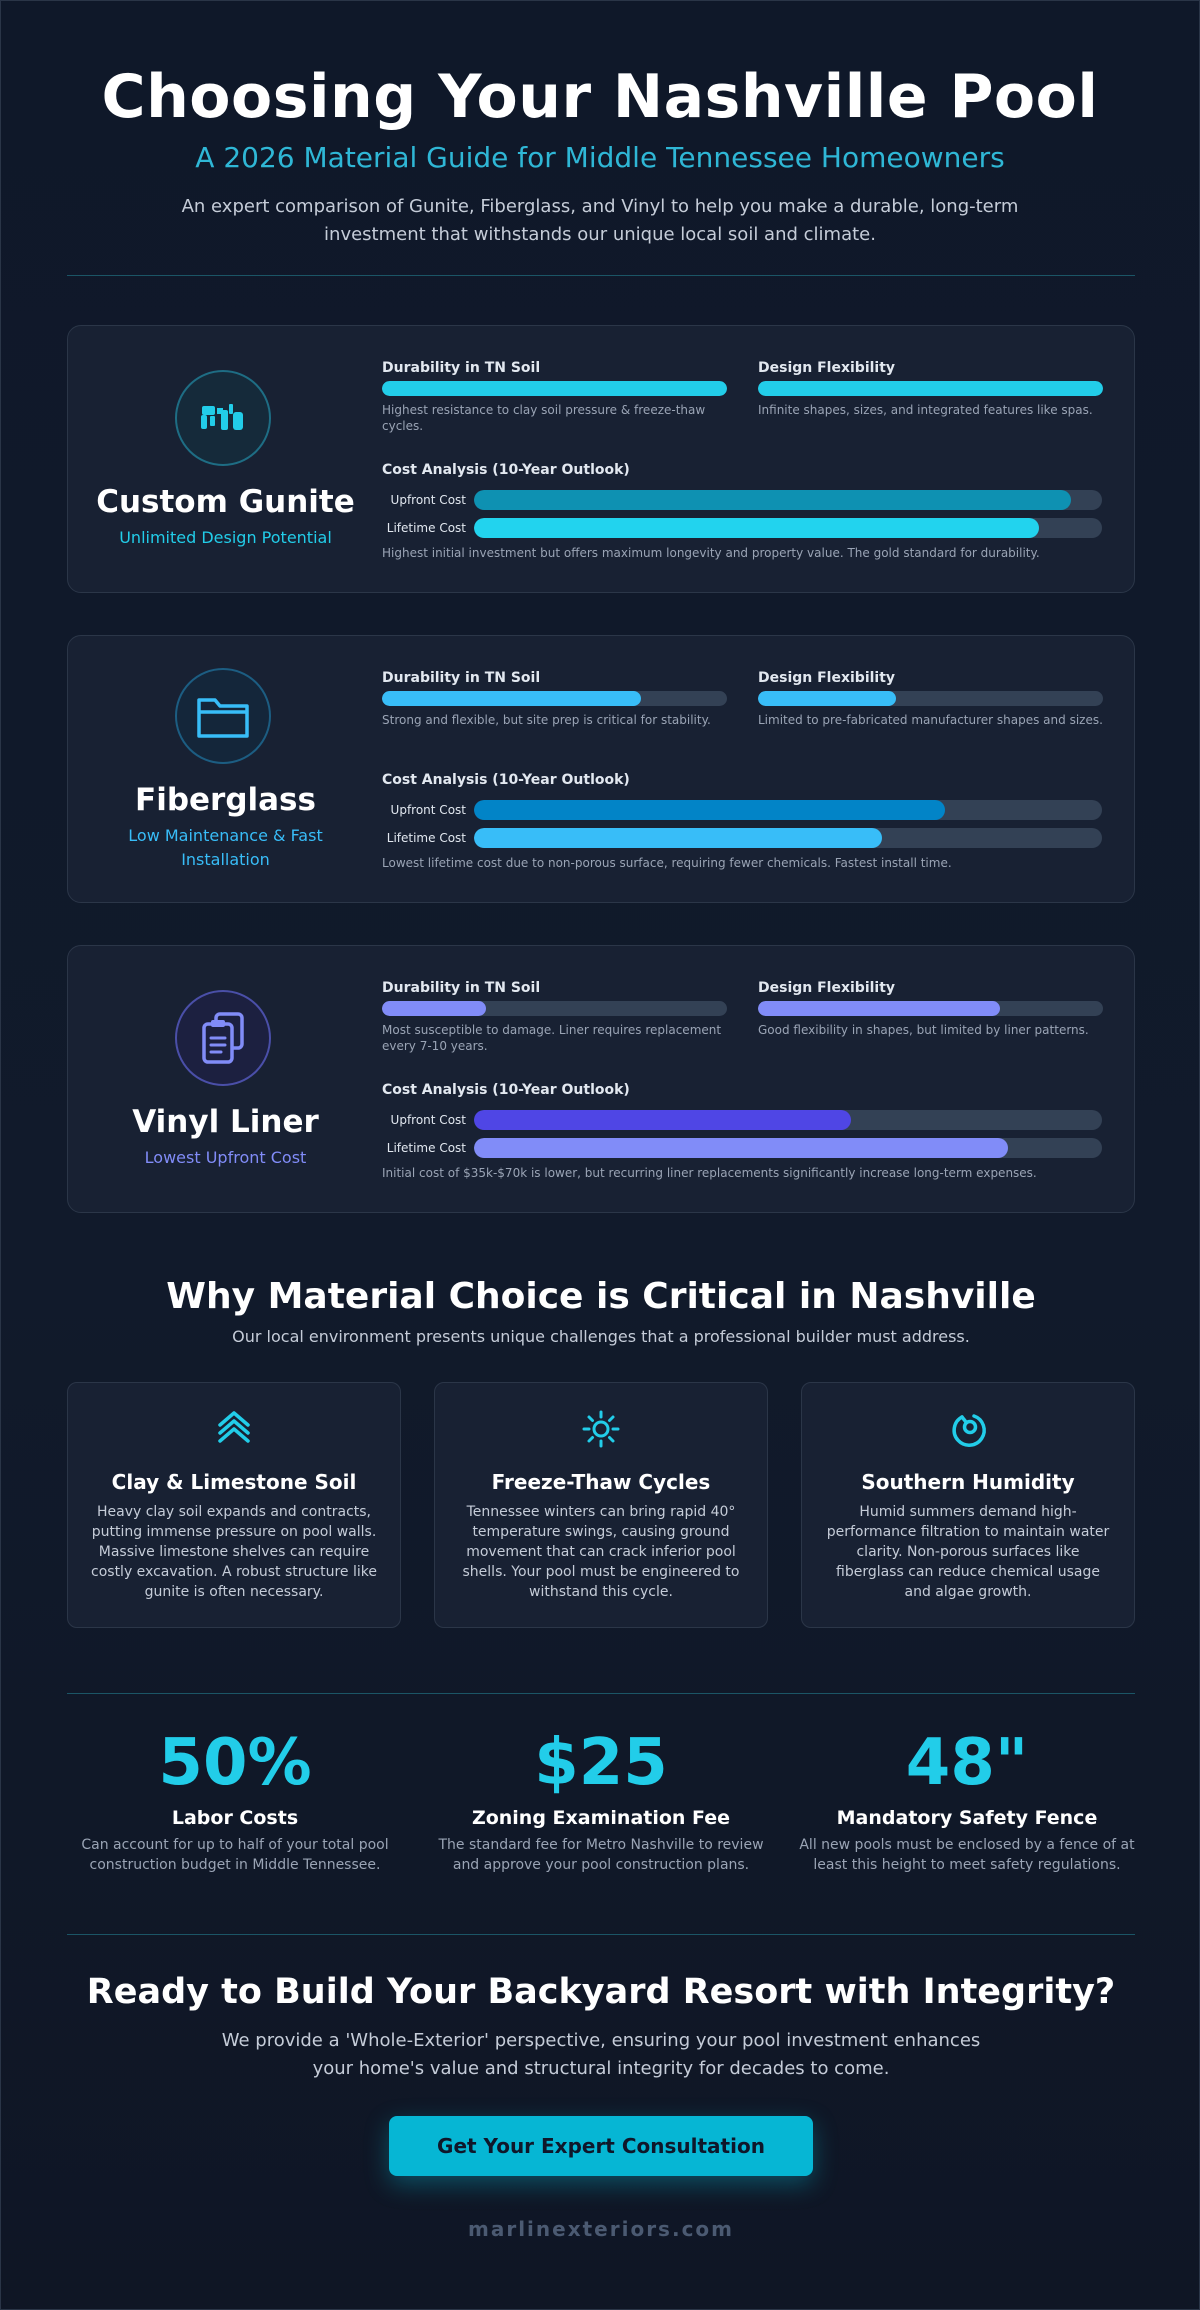 This screenshot has width=1200, height=2310. What do you see at coordinates (223, 716) in the screenshot?
I see `folder-icon` at bounding box center [223, 716].